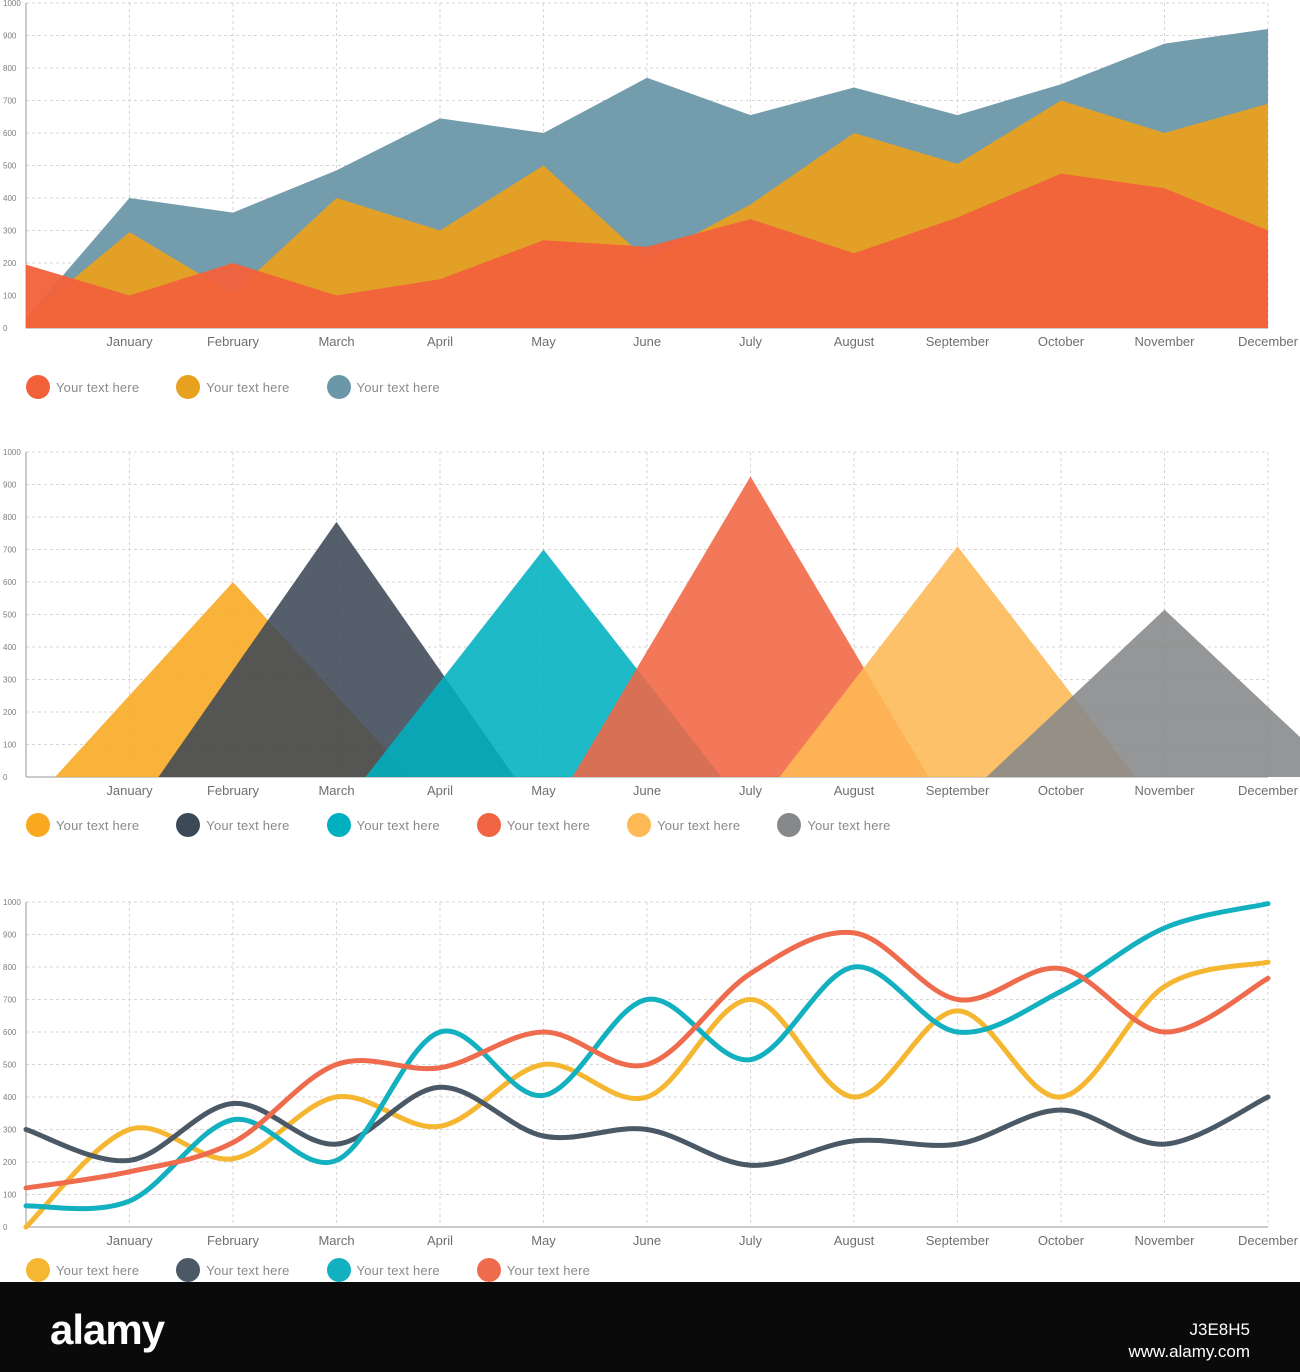 This screenshot has height=1372, width=1300. Describe the element at coordinates (440, 790) in the screenshot. I see `x-tick-label: April` at that location.